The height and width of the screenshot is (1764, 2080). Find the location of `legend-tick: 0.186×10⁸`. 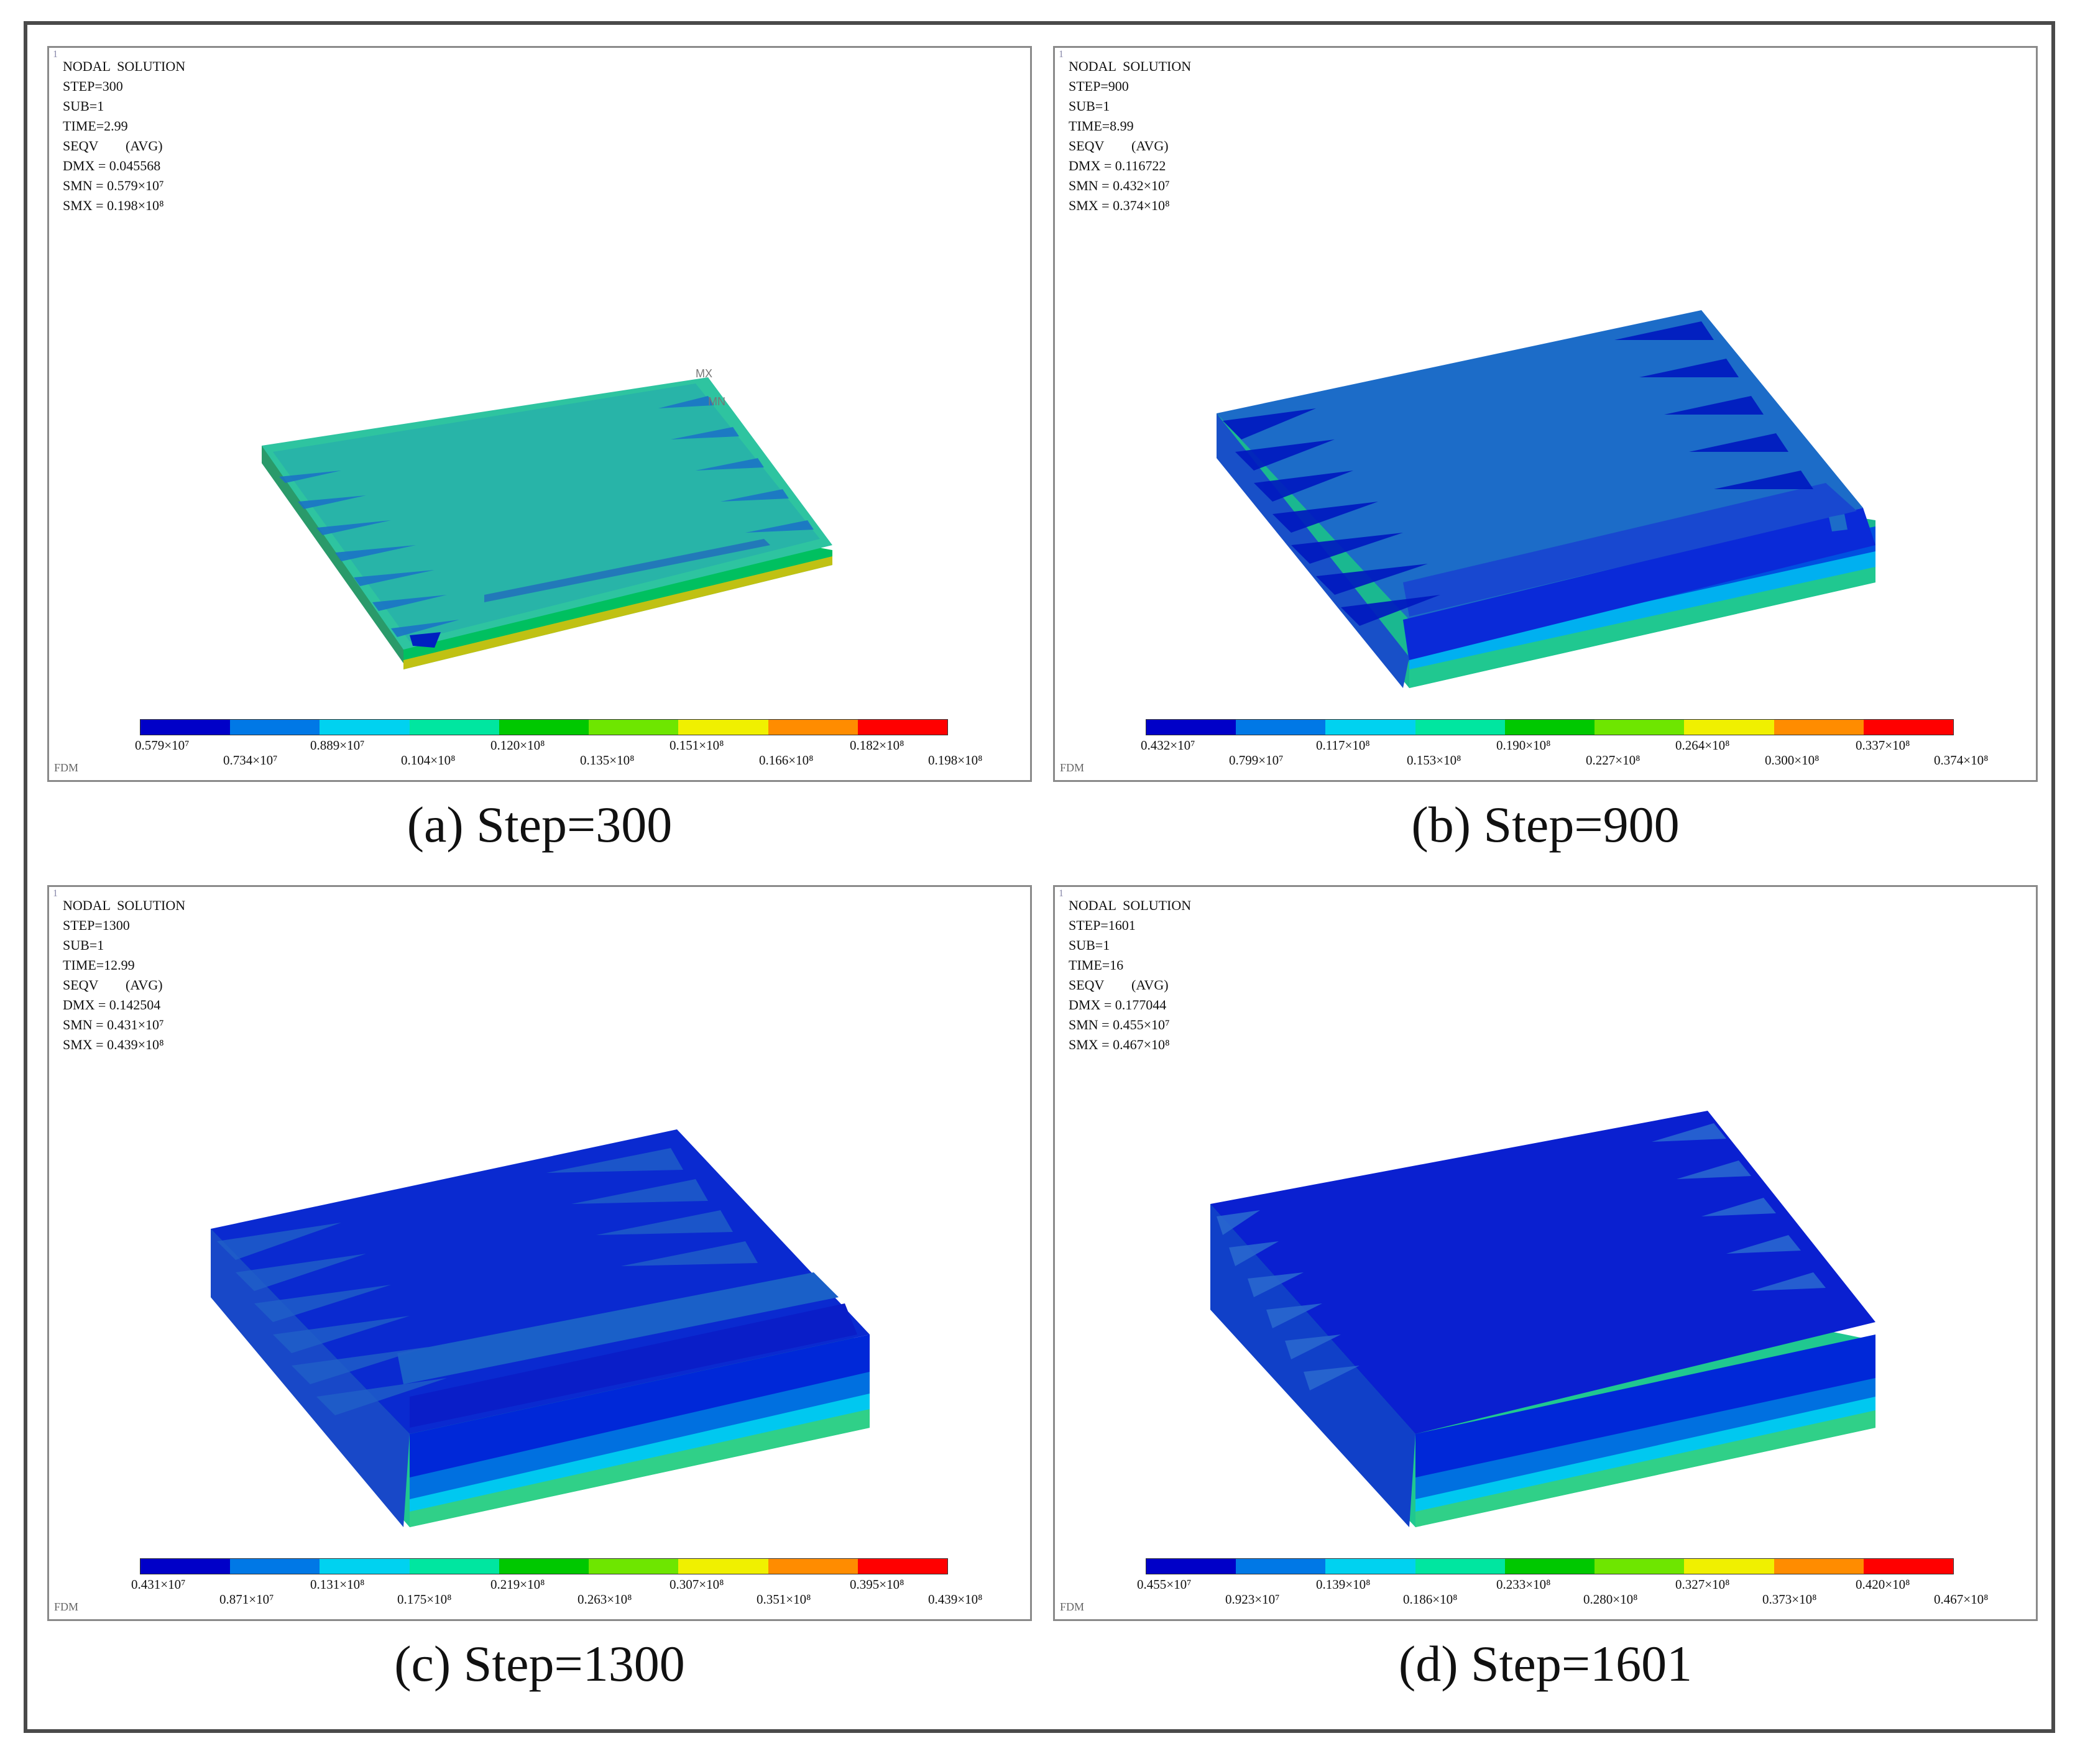

legend-tick: 0.186×10⁸ is located at coordinates (1430, 1599).